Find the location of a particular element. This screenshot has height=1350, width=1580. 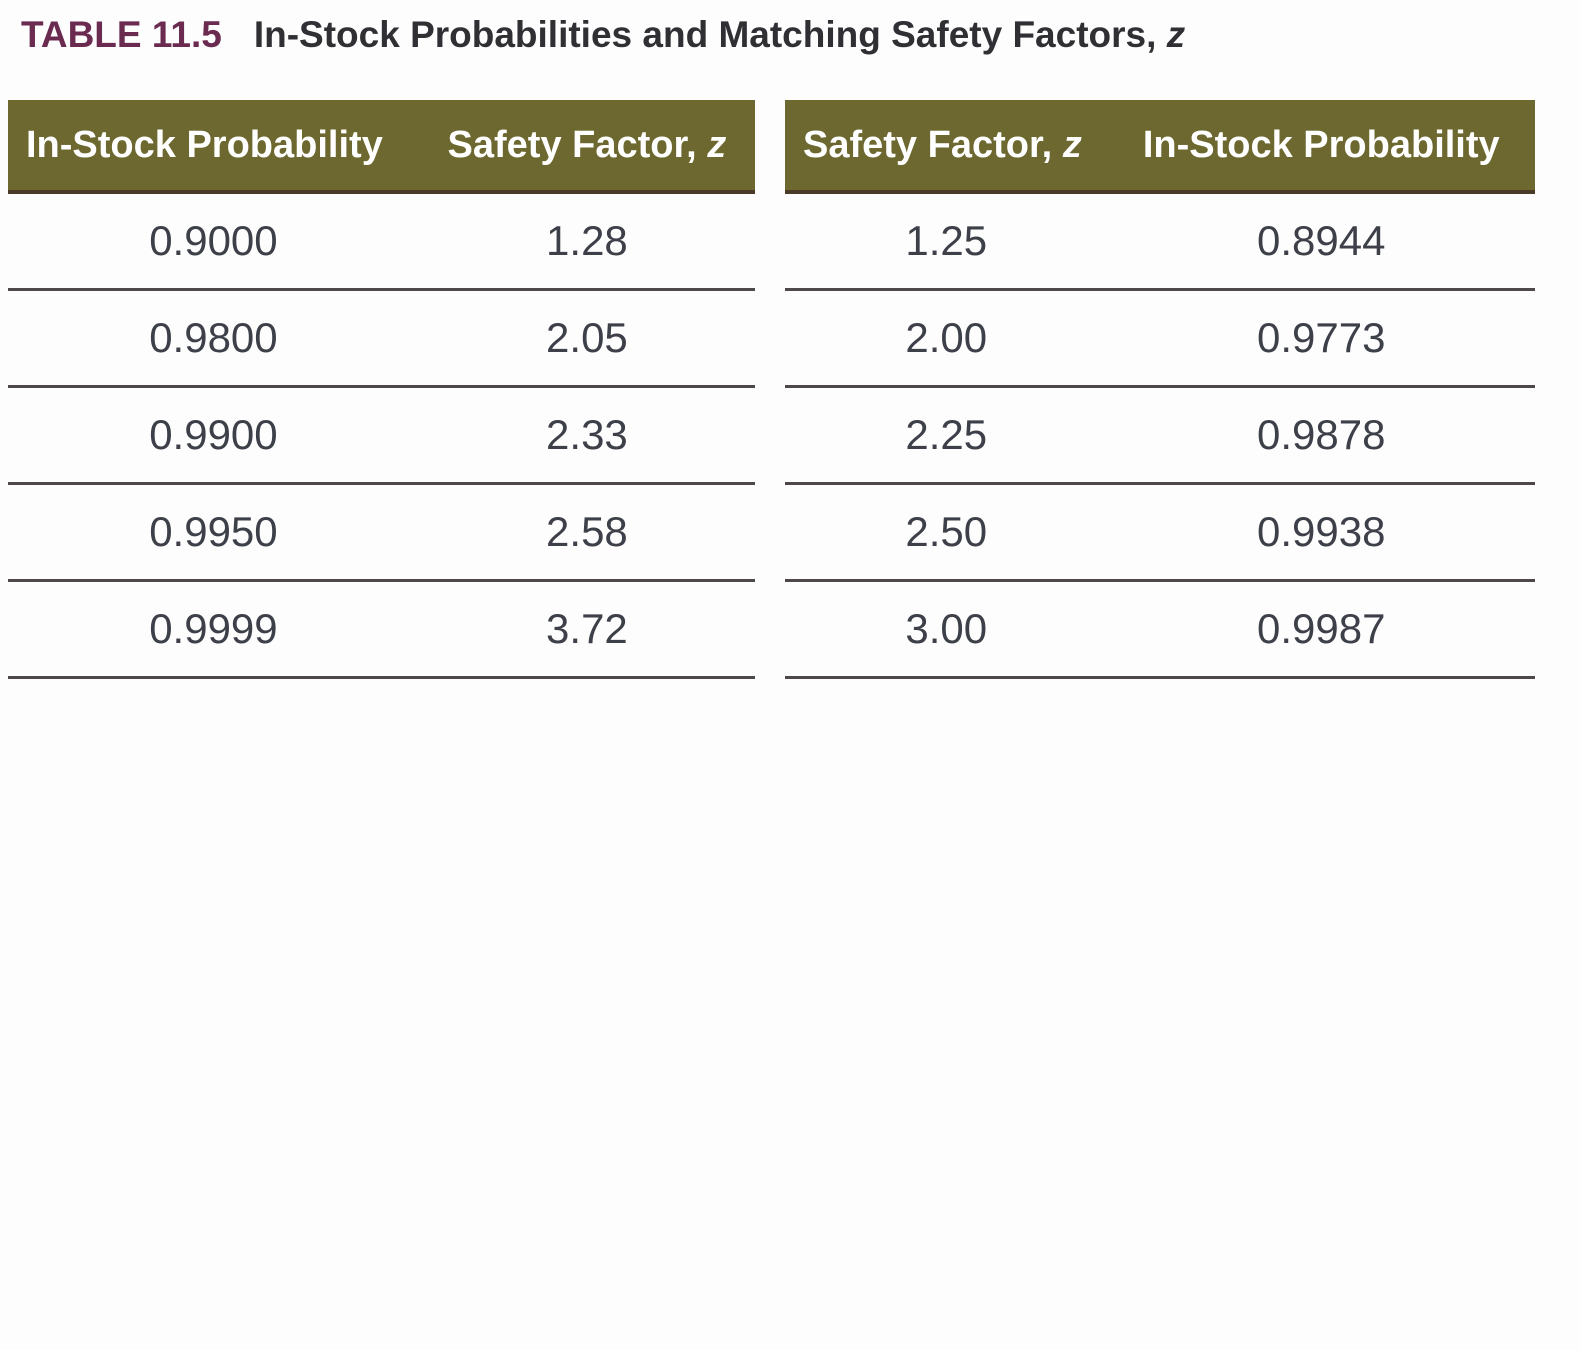

left-table-header: In-Stock Probability Safety Factor, z is located at coordinates (381, 147).